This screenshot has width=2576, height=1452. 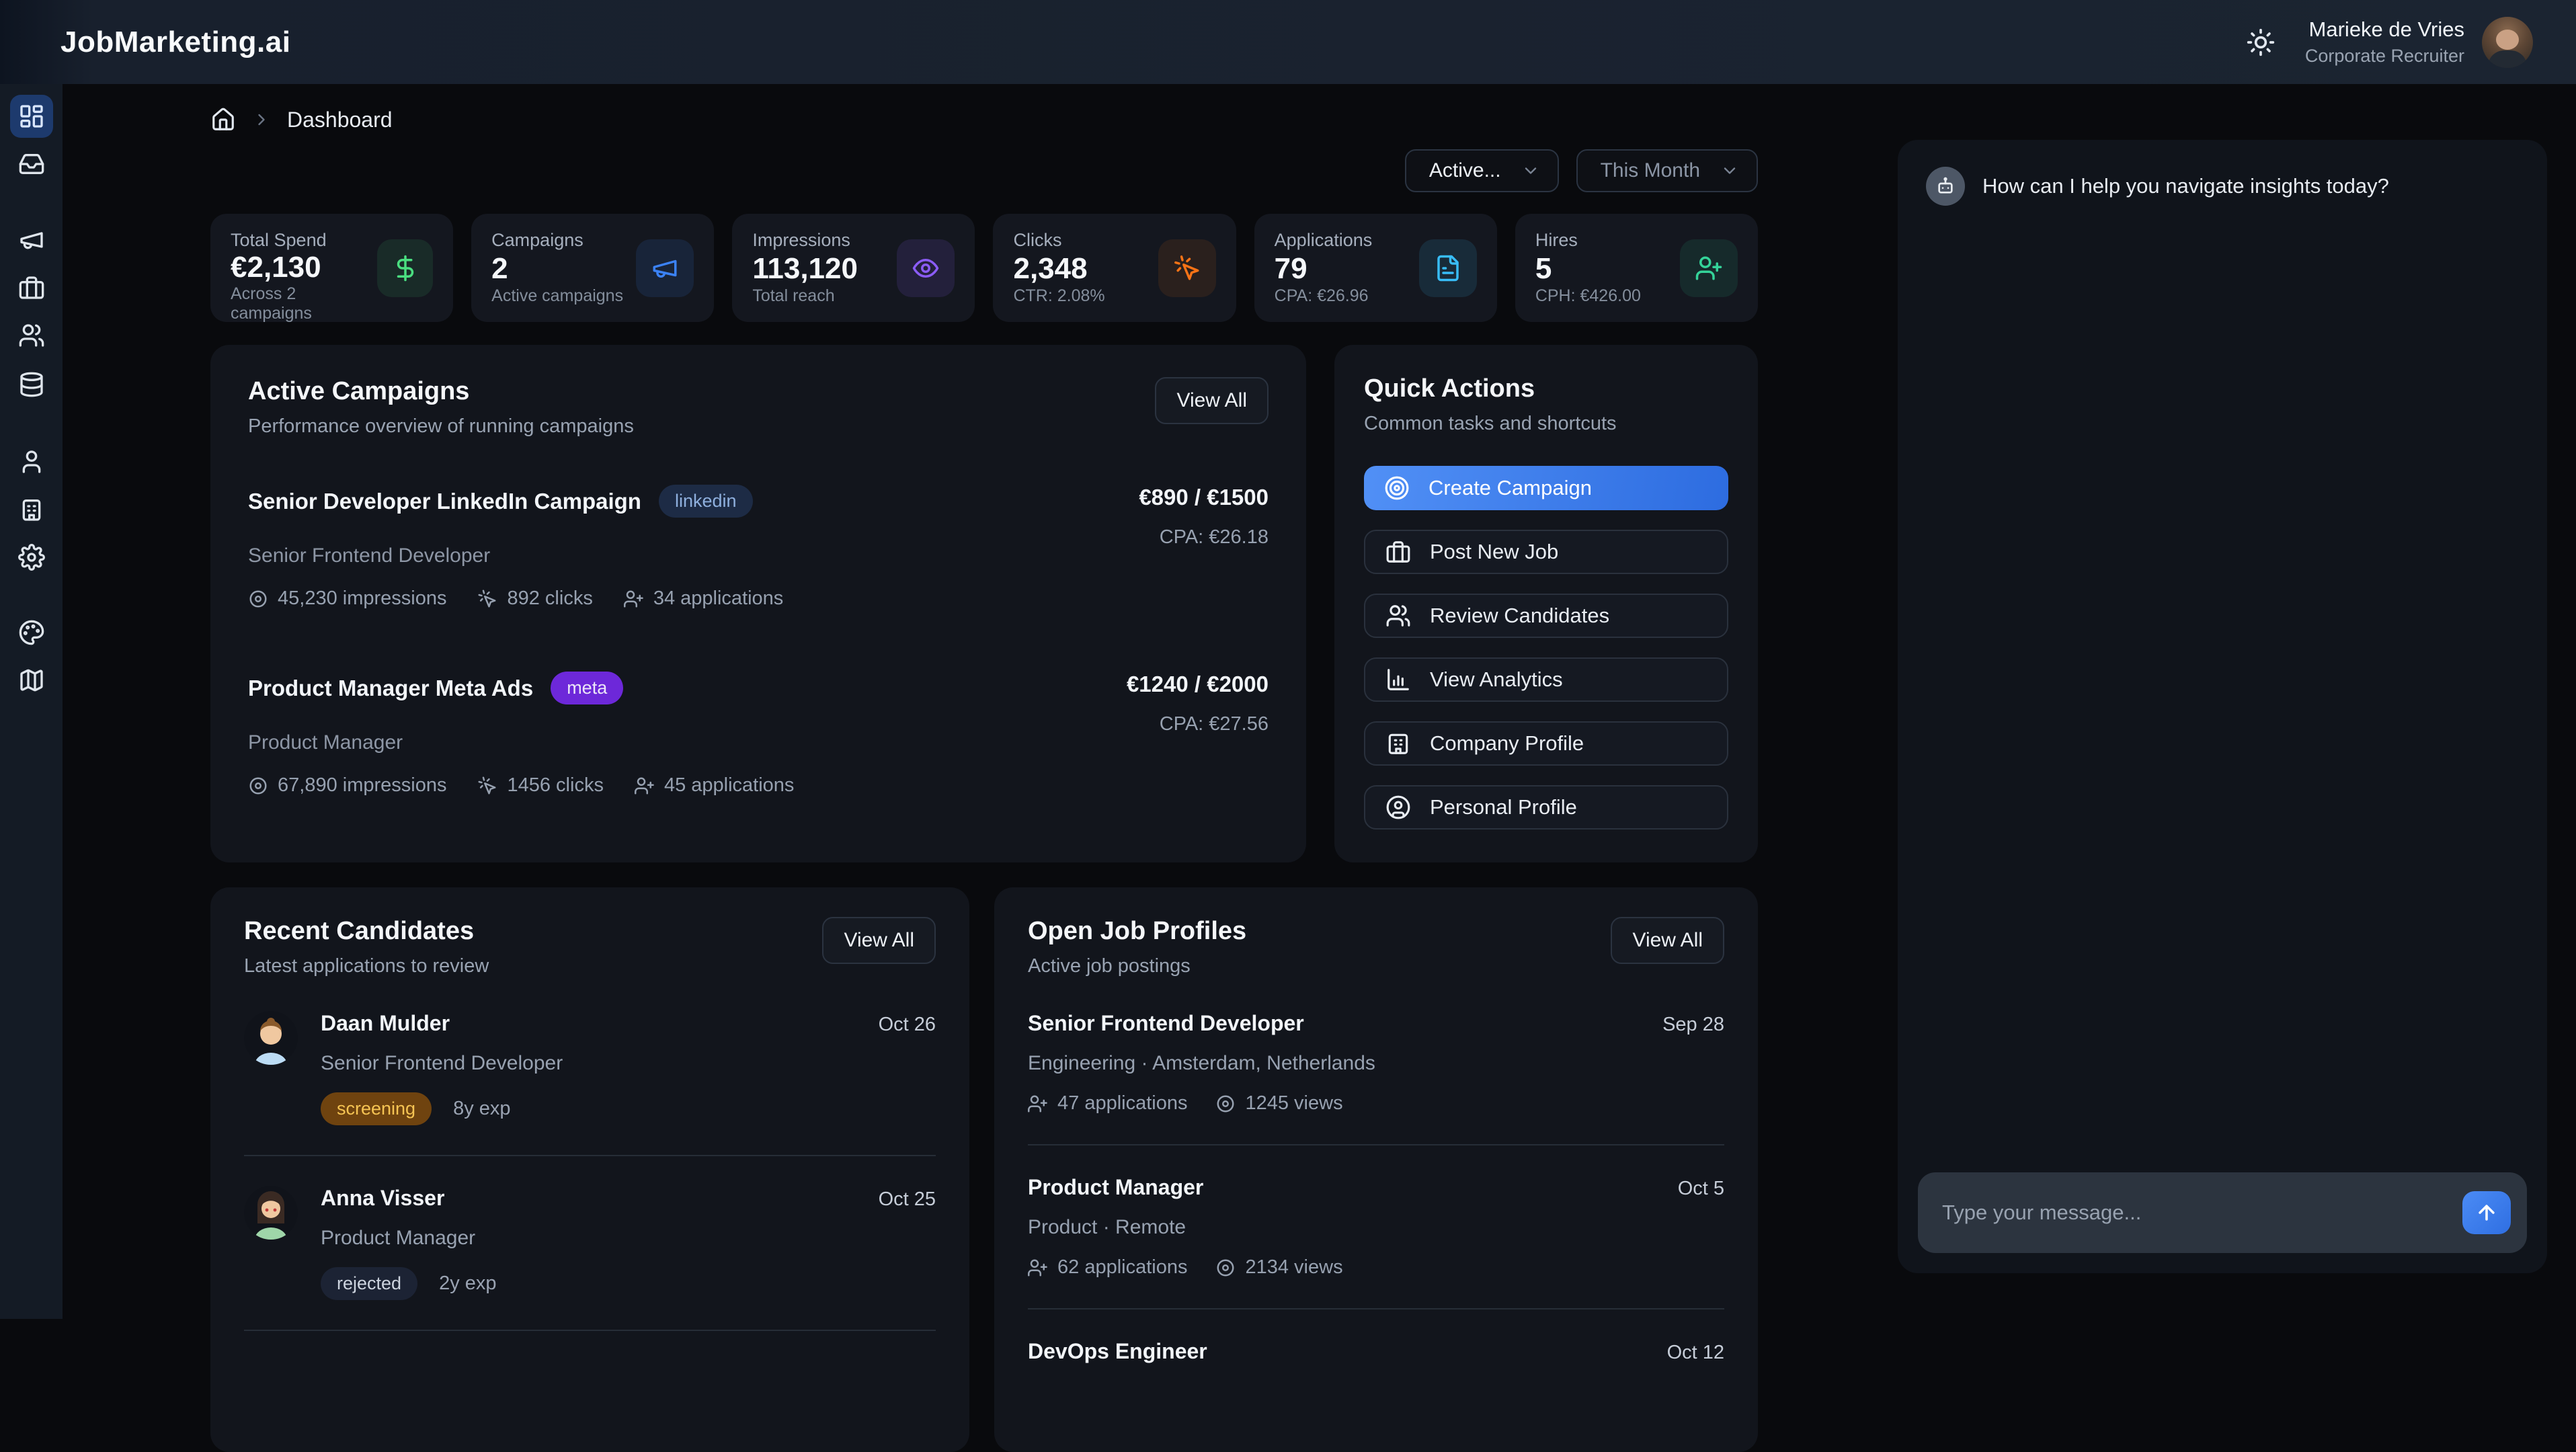 What do you see at coordinates (1729, 170) in the screenshot?
I see `chevron-down-icon` at bounding box center [1729, 170].